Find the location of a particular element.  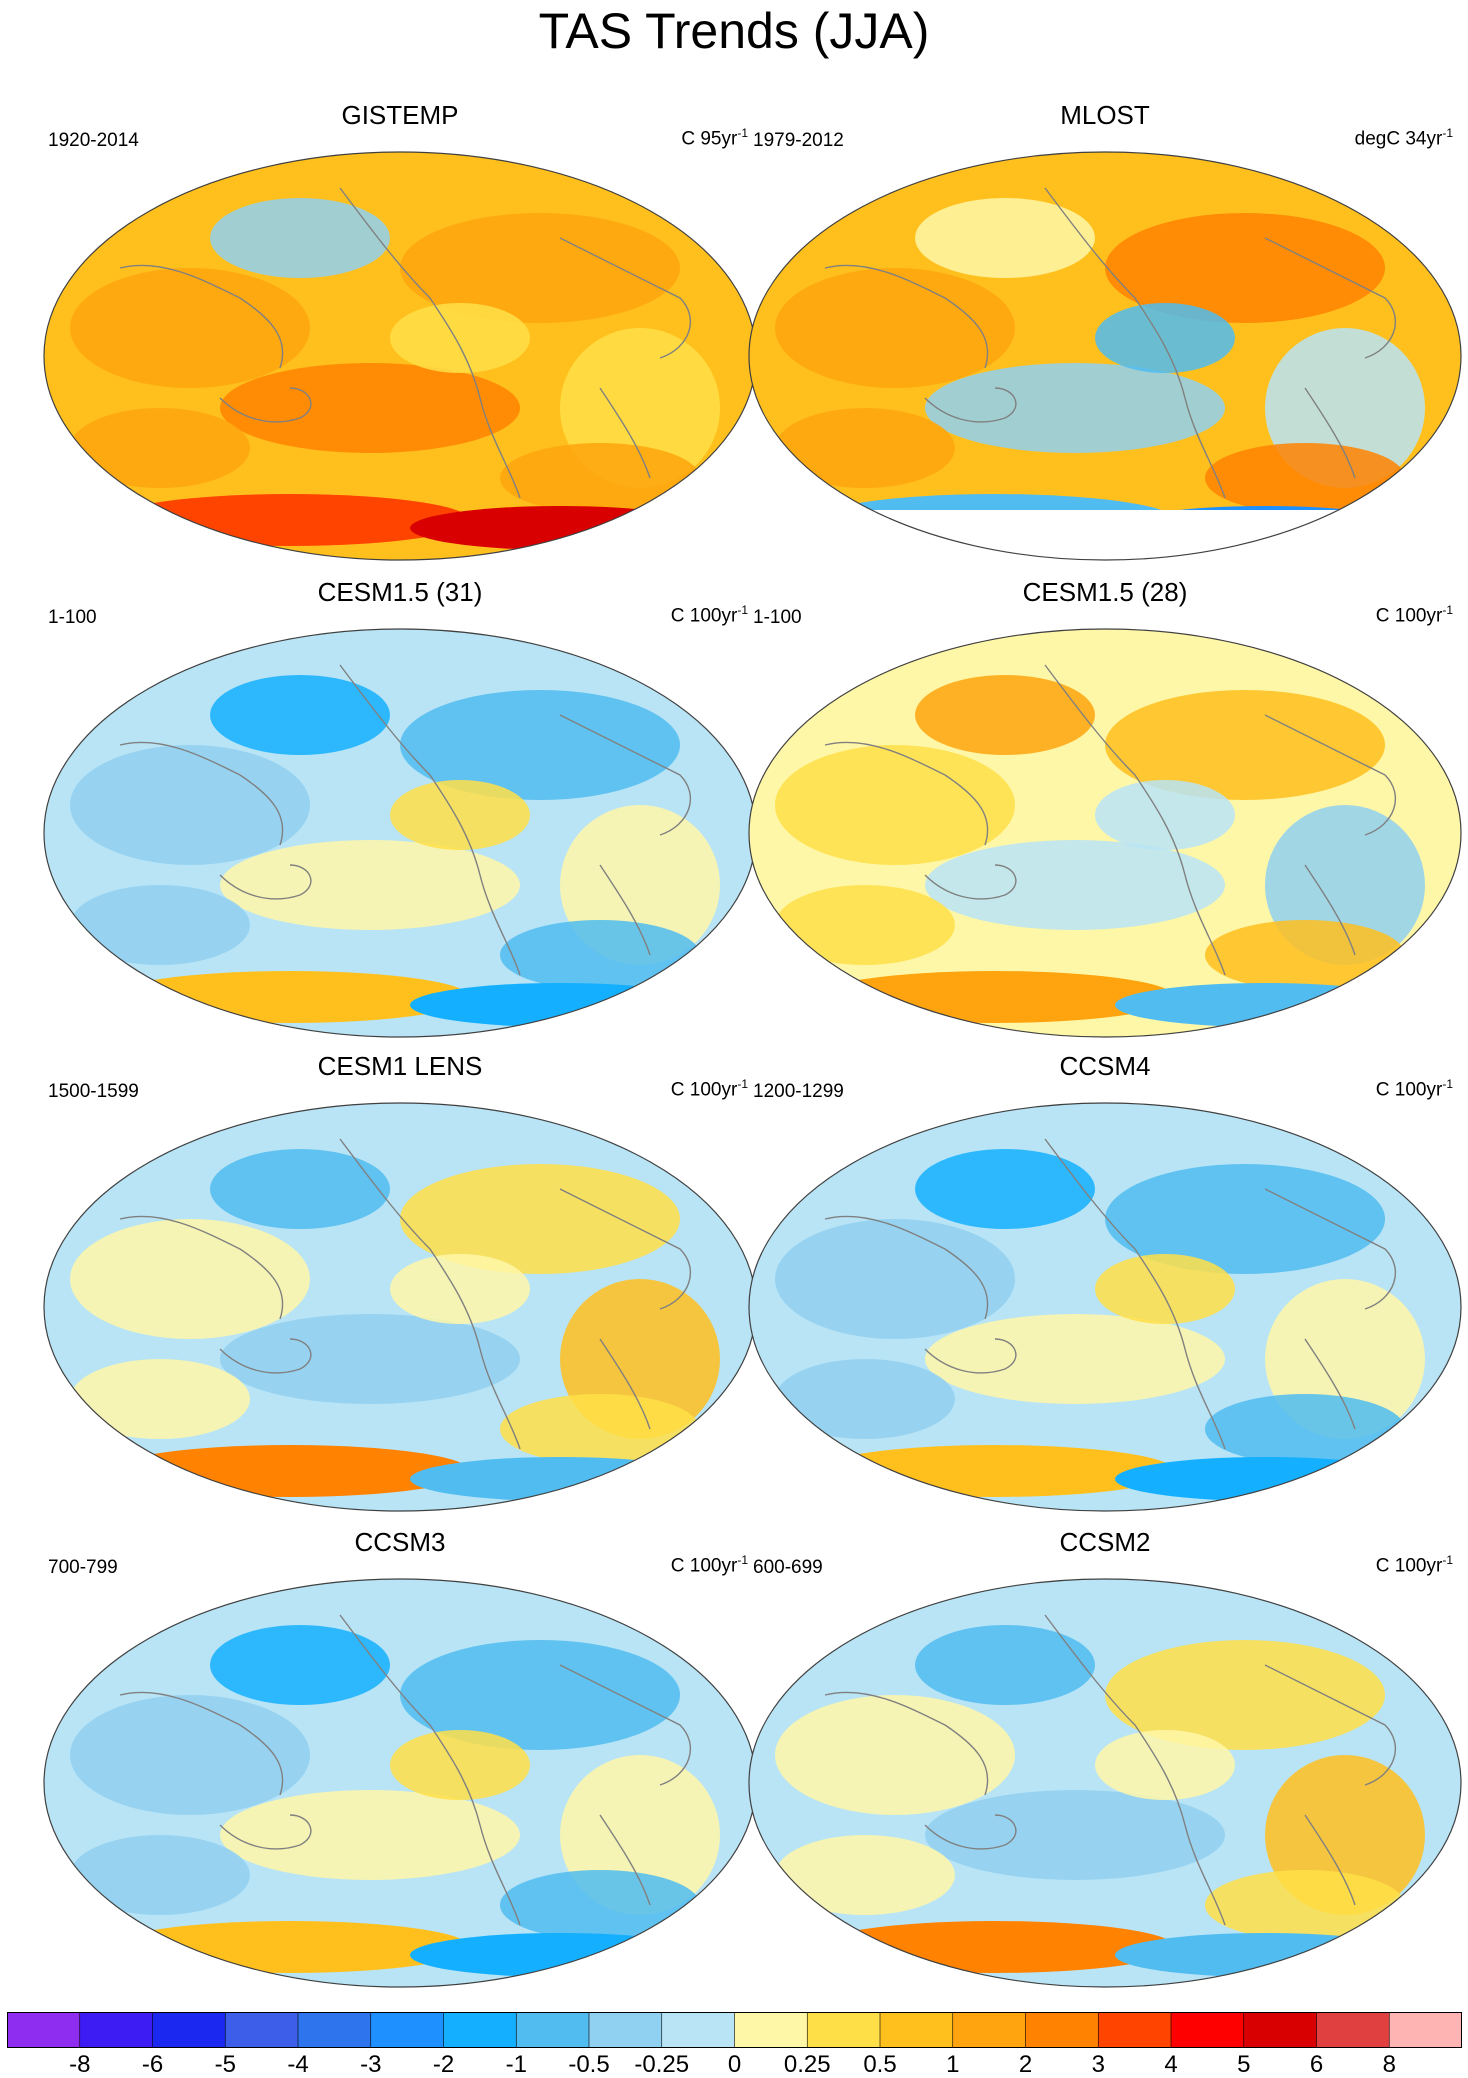

colorbar-tick-label: -6 is located at coordinates (152, 2064).